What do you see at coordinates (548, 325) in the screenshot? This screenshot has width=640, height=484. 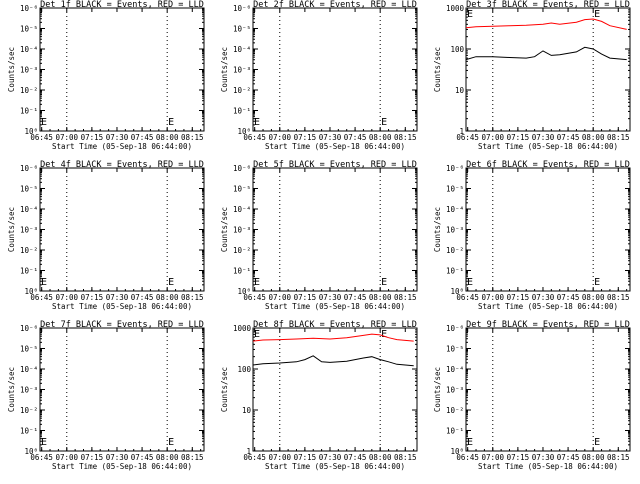 I see `panel-title: Det 9f BLACK = Events, RED = LLD` at bounding box center [548, 325].